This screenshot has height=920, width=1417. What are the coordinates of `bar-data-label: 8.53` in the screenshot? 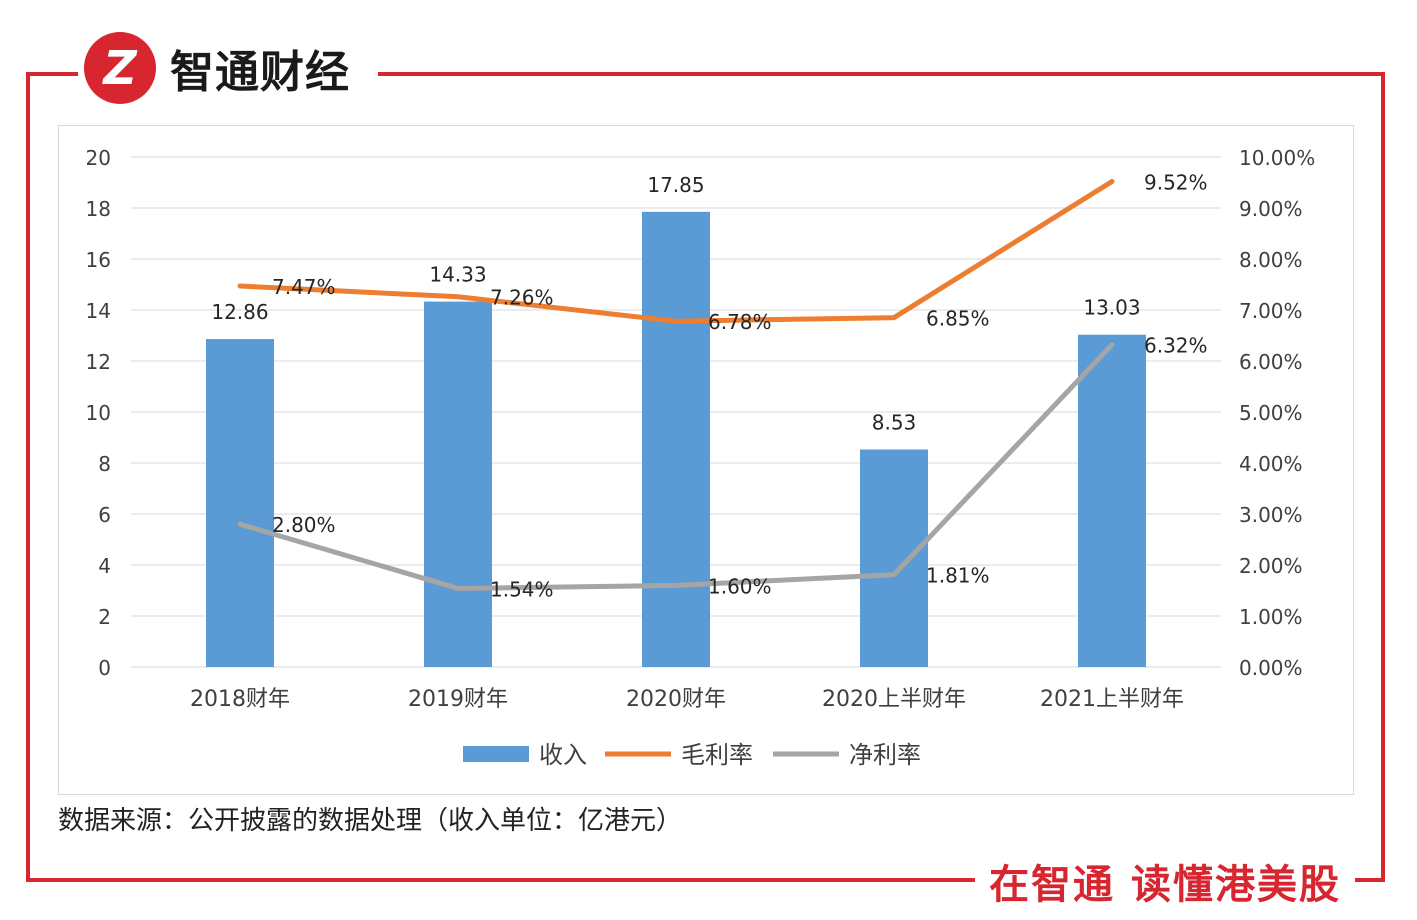 It's located at (894, 422).